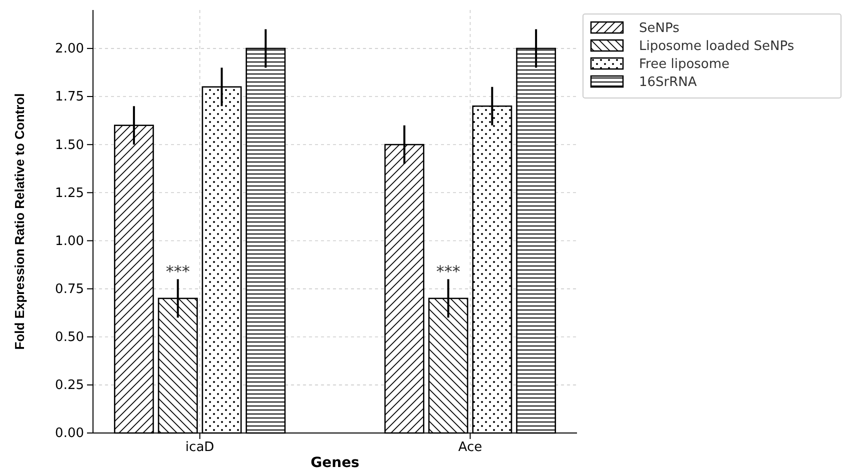  What do you see at coordinates (69, 289) in the screenshot?
I see `y-tick-label: 0.75` at bounding box center [69, 289].